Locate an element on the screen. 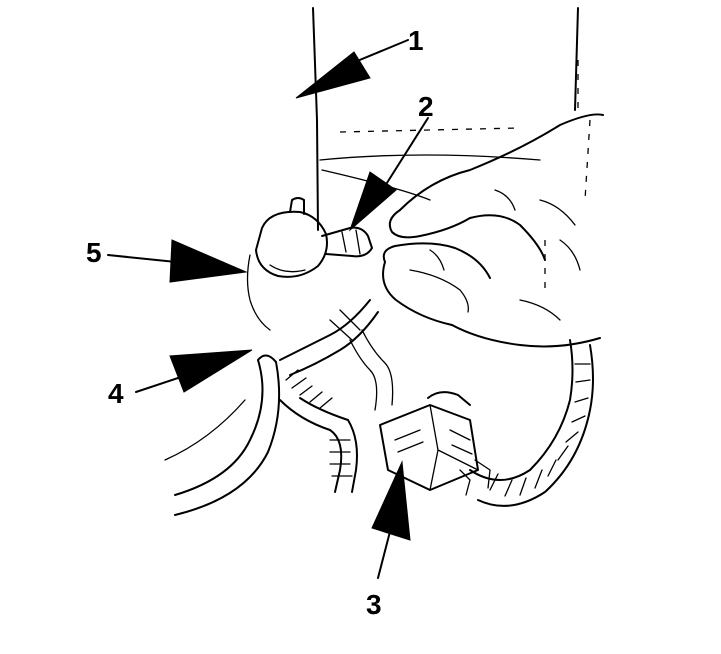 The image size is (721, 654). hose is located at coordinates (222, 435).